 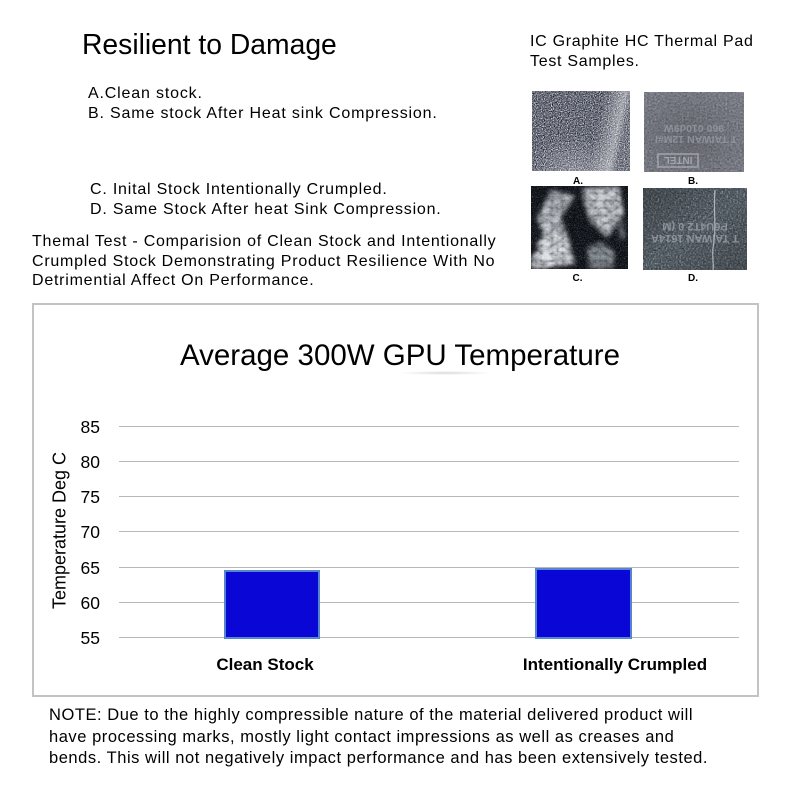 I want to click on svg-text: T TAIWAN 12M#I, so click(x=696, y=139).